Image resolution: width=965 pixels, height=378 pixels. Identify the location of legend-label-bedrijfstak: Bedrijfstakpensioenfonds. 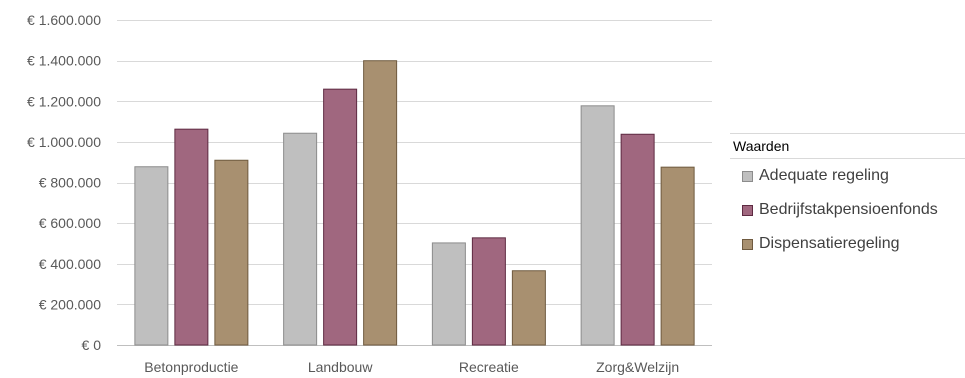
(848, 209).